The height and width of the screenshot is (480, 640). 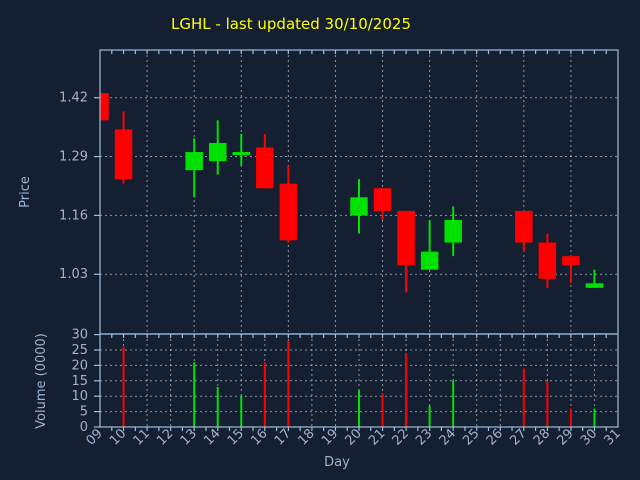 I want to click on chart-title: LGHL - last updated 30/10/2025, so click(x=291, y=24).